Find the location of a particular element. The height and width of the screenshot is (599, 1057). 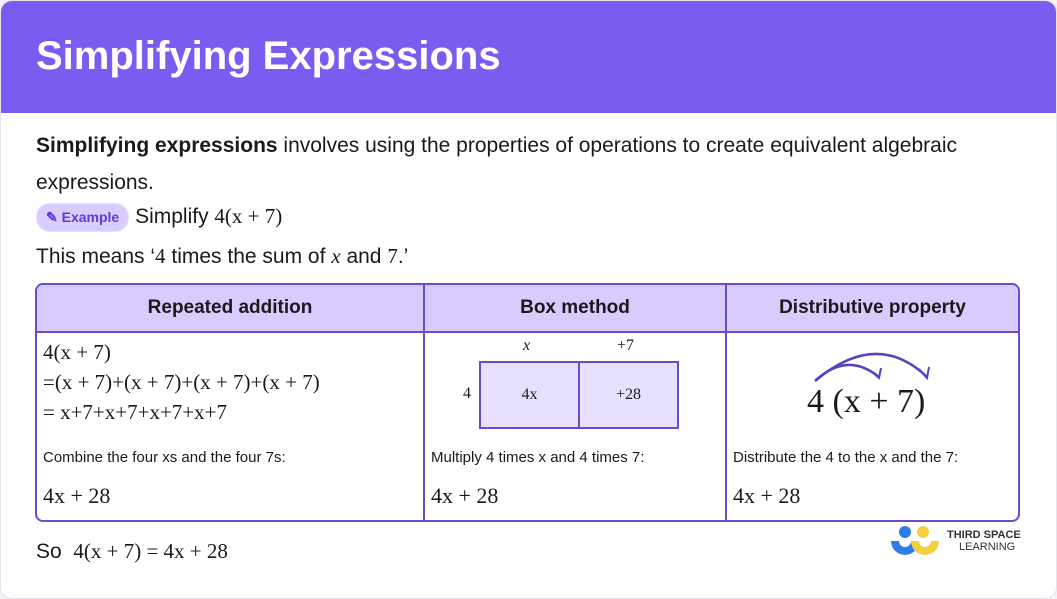

cell-value: +28 is located at coordinates (628, 394).